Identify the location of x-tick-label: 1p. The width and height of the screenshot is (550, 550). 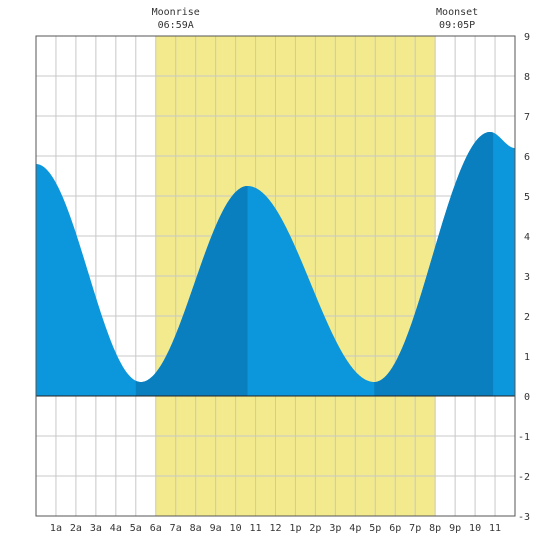
(295, 528).